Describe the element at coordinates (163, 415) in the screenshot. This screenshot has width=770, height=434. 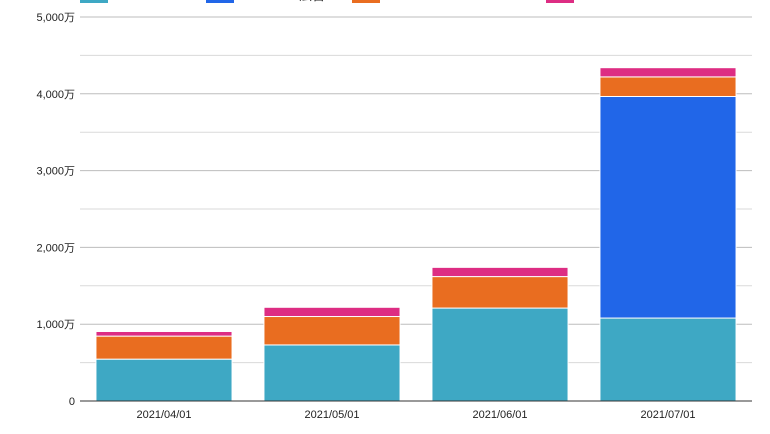
I see `x-tick-label: 2021/04/01` at that location.